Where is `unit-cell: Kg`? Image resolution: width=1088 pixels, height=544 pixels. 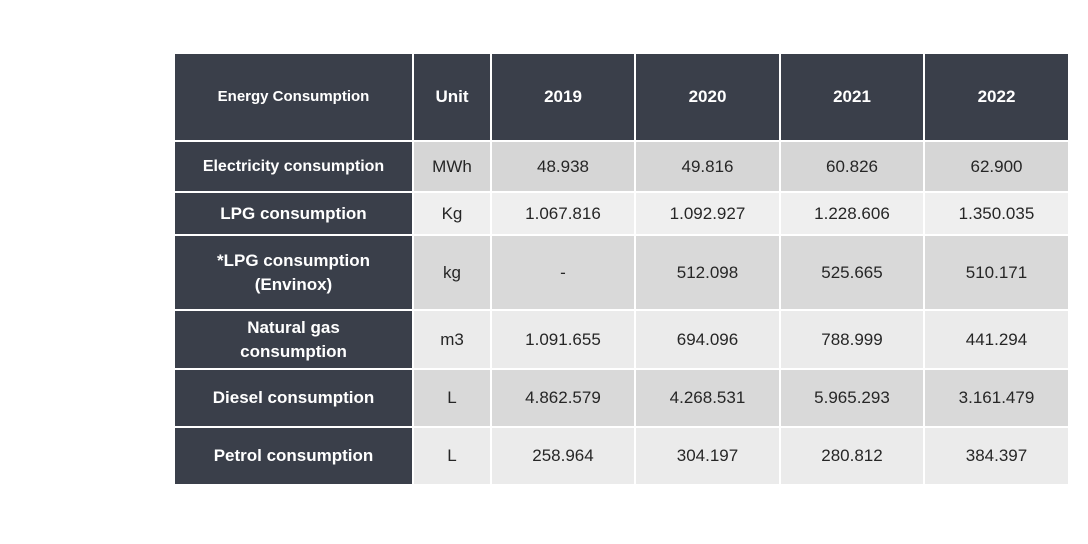
unit-cell: Kg is located at coordinates (452, 213).